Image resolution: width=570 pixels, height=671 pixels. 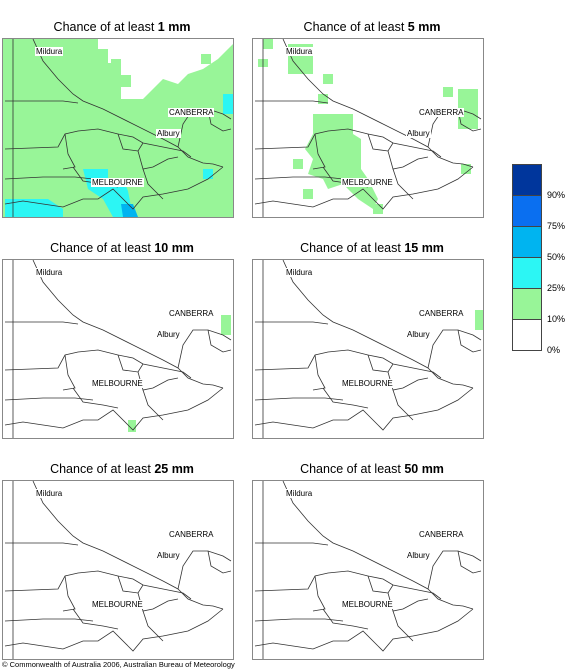 I want to click on legend-label: 25%, so click(x=556, y=288).